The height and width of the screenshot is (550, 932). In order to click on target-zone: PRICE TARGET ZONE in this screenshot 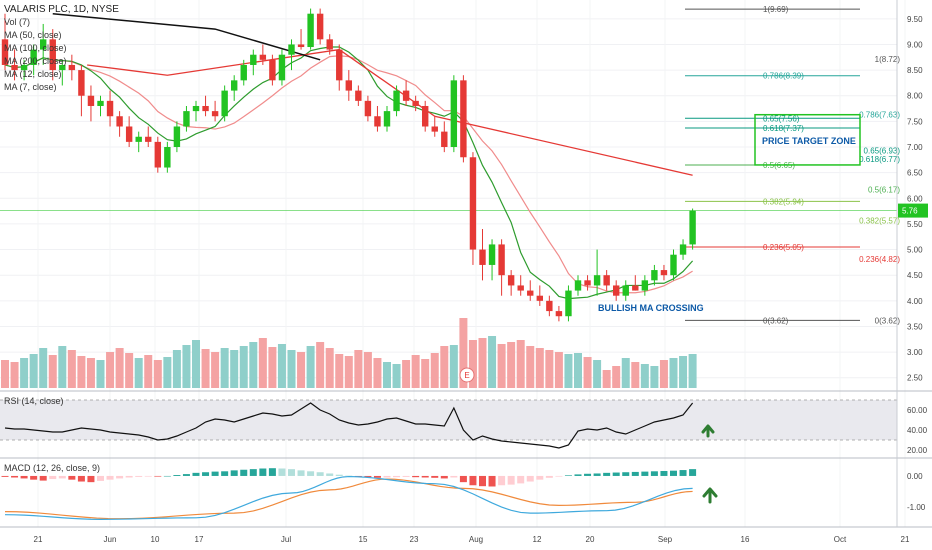, I will do `click(807, 139)`.